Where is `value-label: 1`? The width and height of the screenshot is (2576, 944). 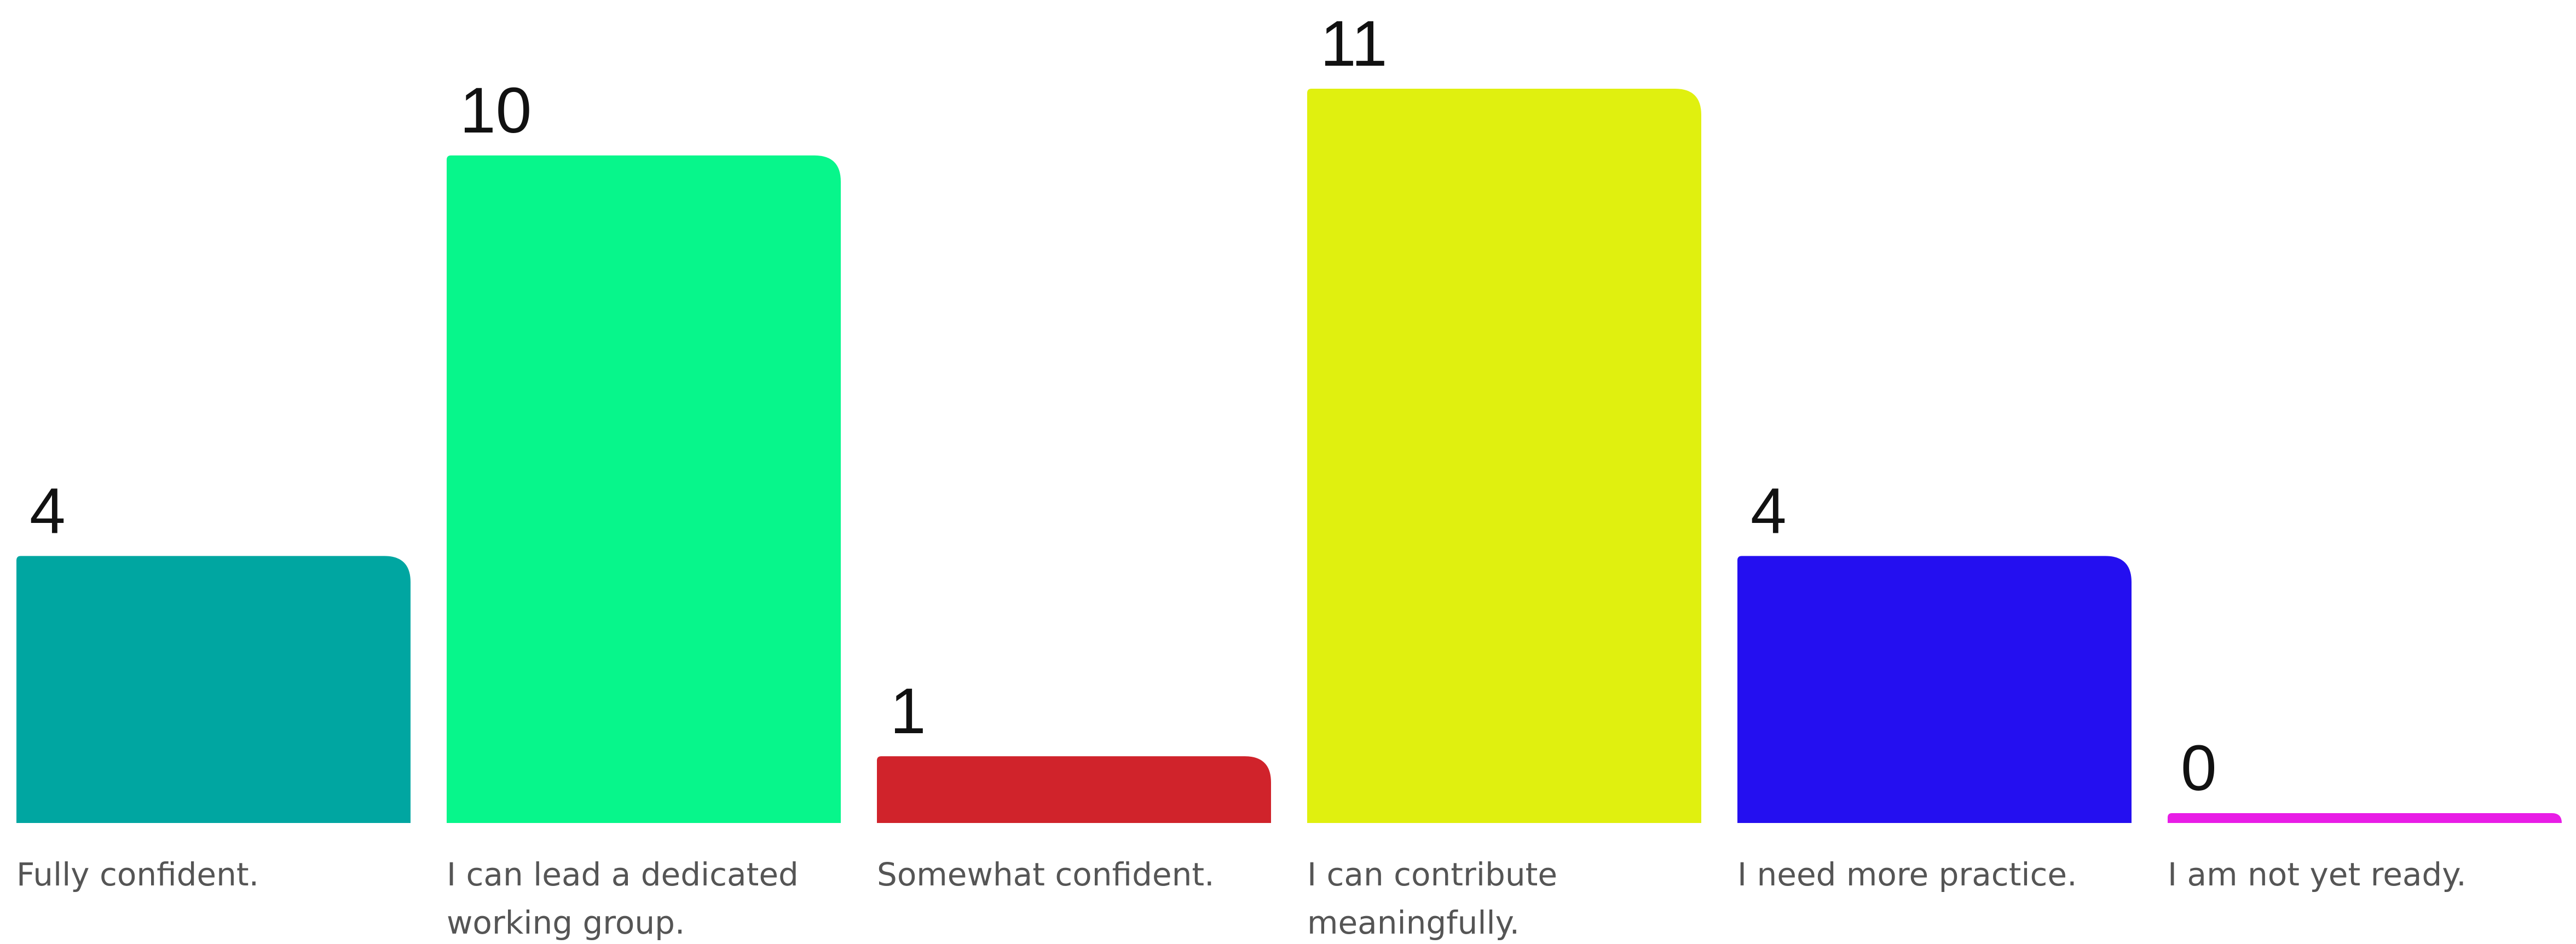
value-label: 1 is located at coordinates (908, 711).